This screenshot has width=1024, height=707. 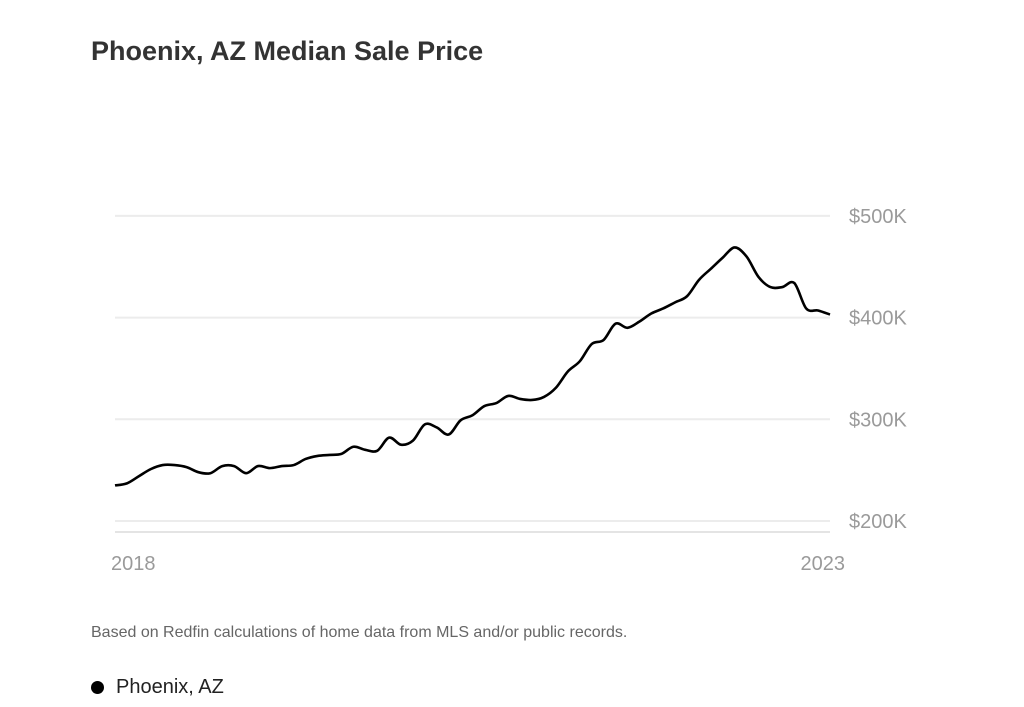 What do you see at coordinates (170, 687) in the screenshot?
I see `legend-label: Phoenix, AZ` at bounding box center [170, 687].